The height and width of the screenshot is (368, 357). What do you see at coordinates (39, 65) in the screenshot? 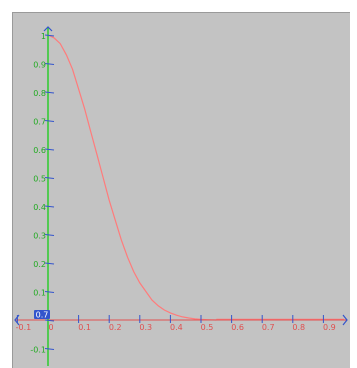
I see `y-tick-label: 0.9` at bounding box center [39, 65].